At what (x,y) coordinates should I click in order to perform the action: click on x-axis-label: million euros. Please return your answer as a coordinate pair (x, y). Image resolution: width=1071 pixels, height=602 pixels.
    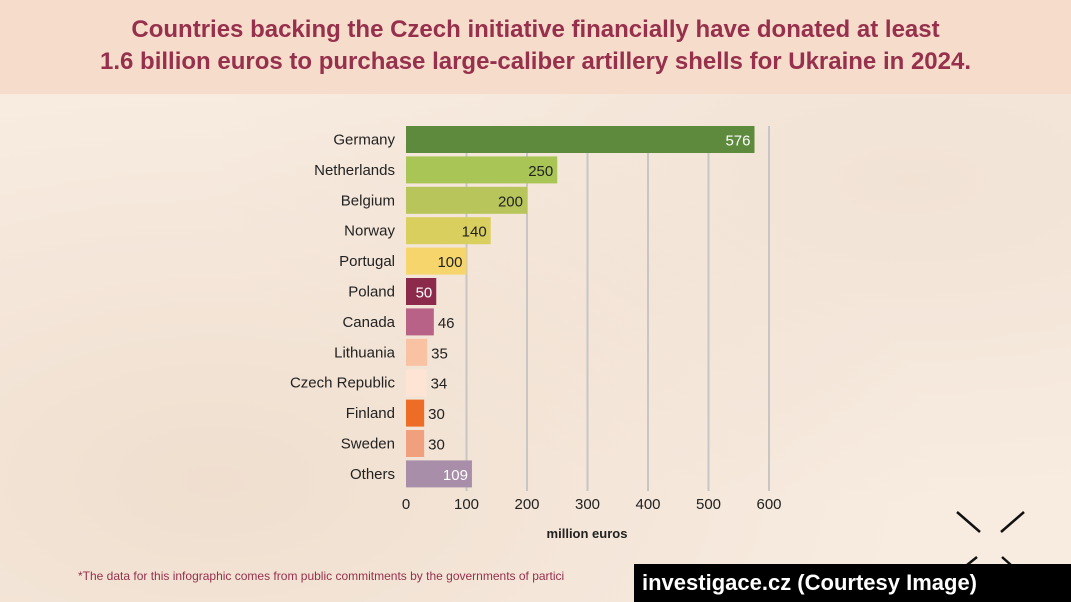
    Looking at the image, I should click on (587, 533).